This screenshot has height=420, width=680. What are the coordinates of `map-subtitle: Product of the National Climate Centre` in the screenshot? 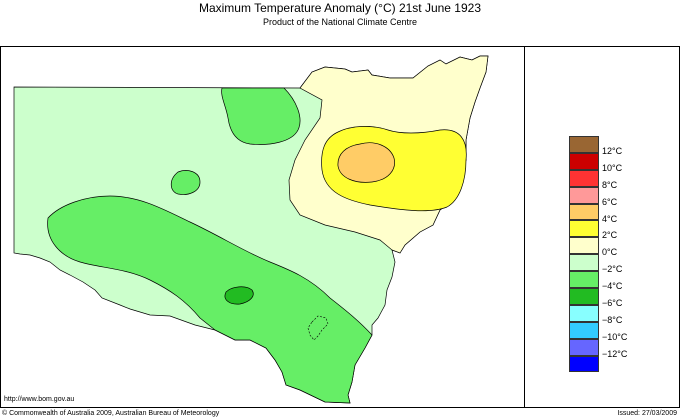 It's located at (340, 22).